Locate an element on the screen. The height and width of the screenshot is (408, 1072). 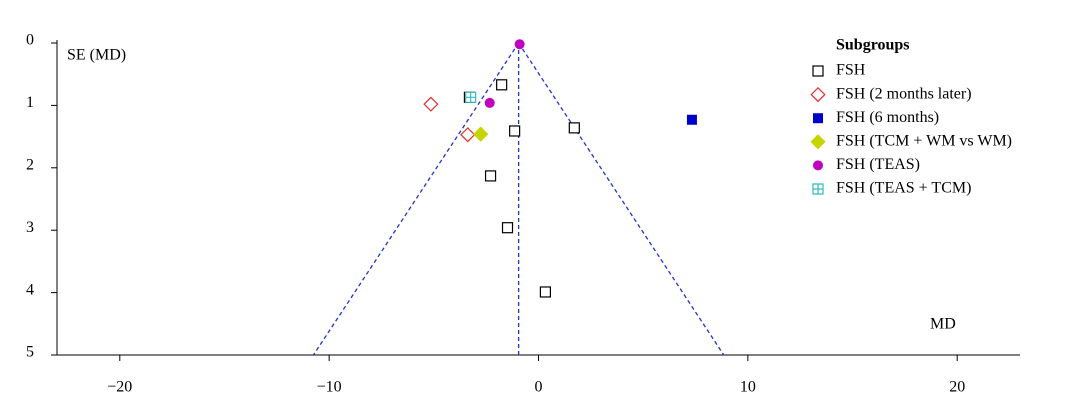
x-tick-label: 10 is located at coordinates (748, 387).